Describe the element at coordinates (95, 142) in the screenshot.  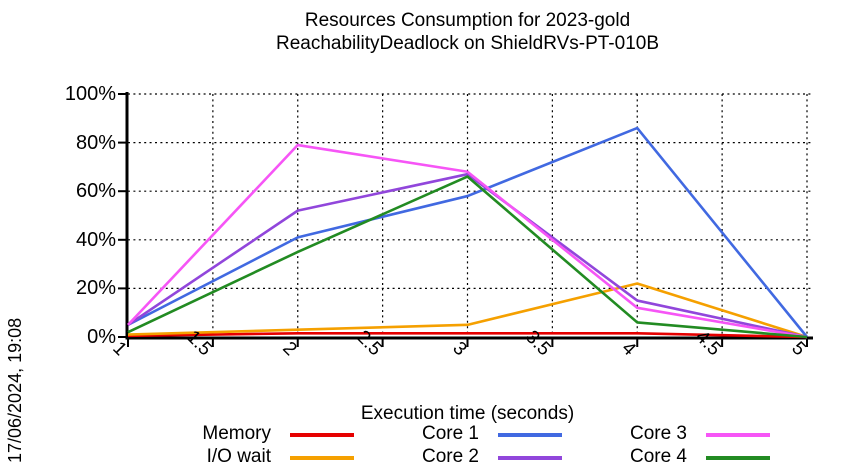
I see `y-tick-label: 80%` at that location.